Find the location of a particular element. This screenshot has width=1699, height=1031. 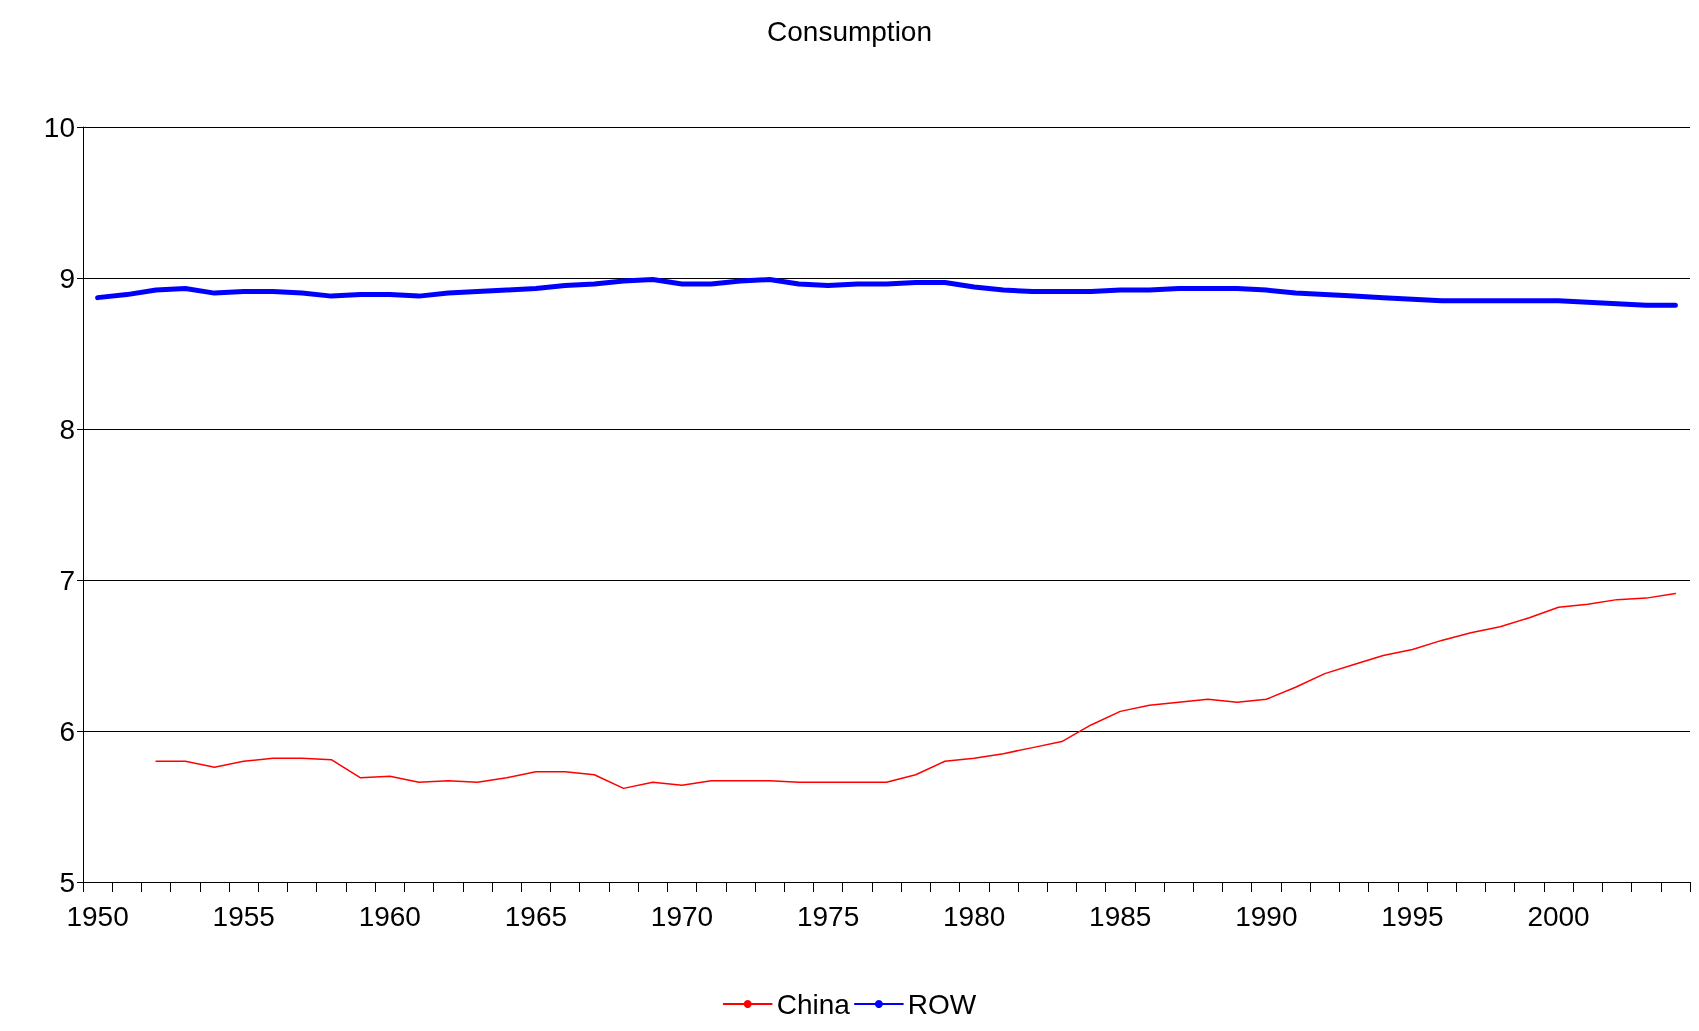

y-tick-label: 6 is located at coordinates (67, 731).